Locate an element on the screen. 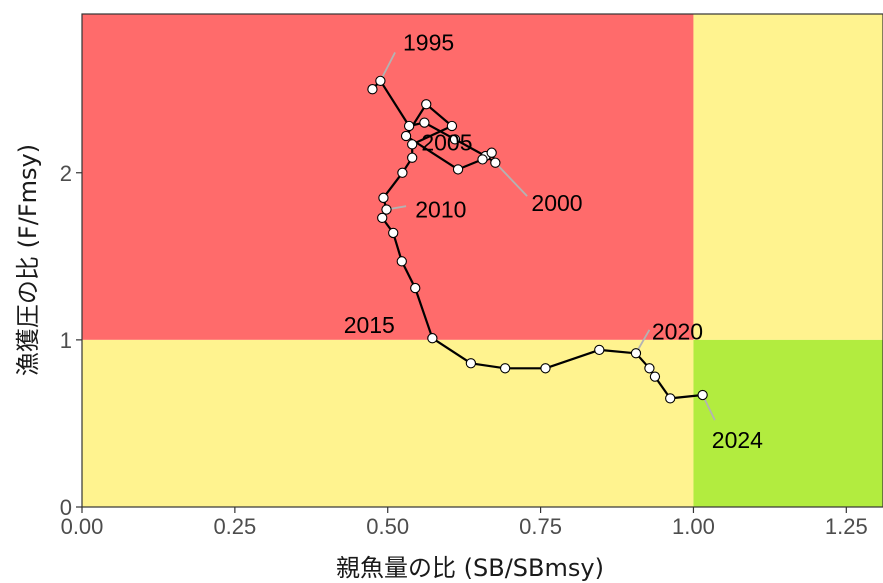 This screenshot has width=883, height=583. leader-2000 is located at coordinates (511, 179).